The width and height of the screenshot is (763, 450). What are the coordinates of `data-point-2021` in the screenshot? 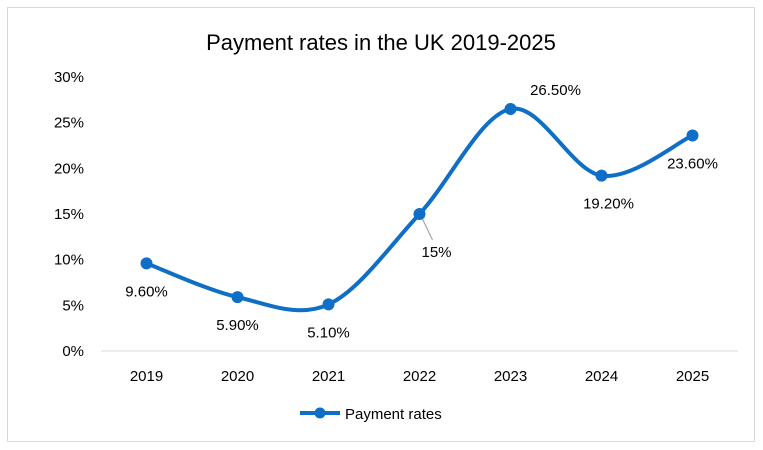 It's located at (328, 304).